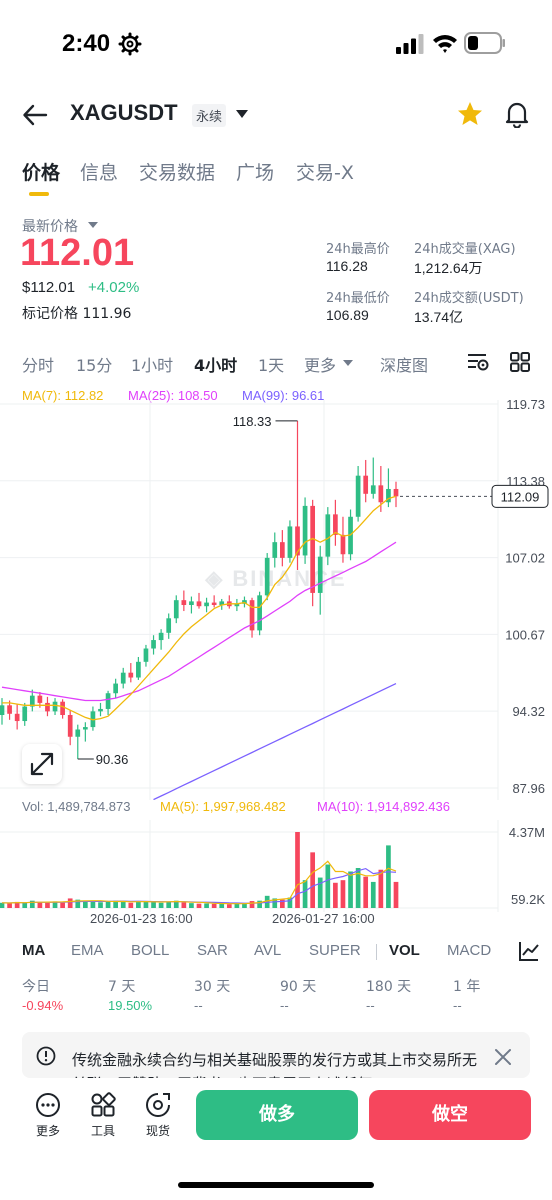  I want to click on indicator-tabs: MA EMA BOLL SAR AVL SUPER VOL MACD, so click(276, 954).